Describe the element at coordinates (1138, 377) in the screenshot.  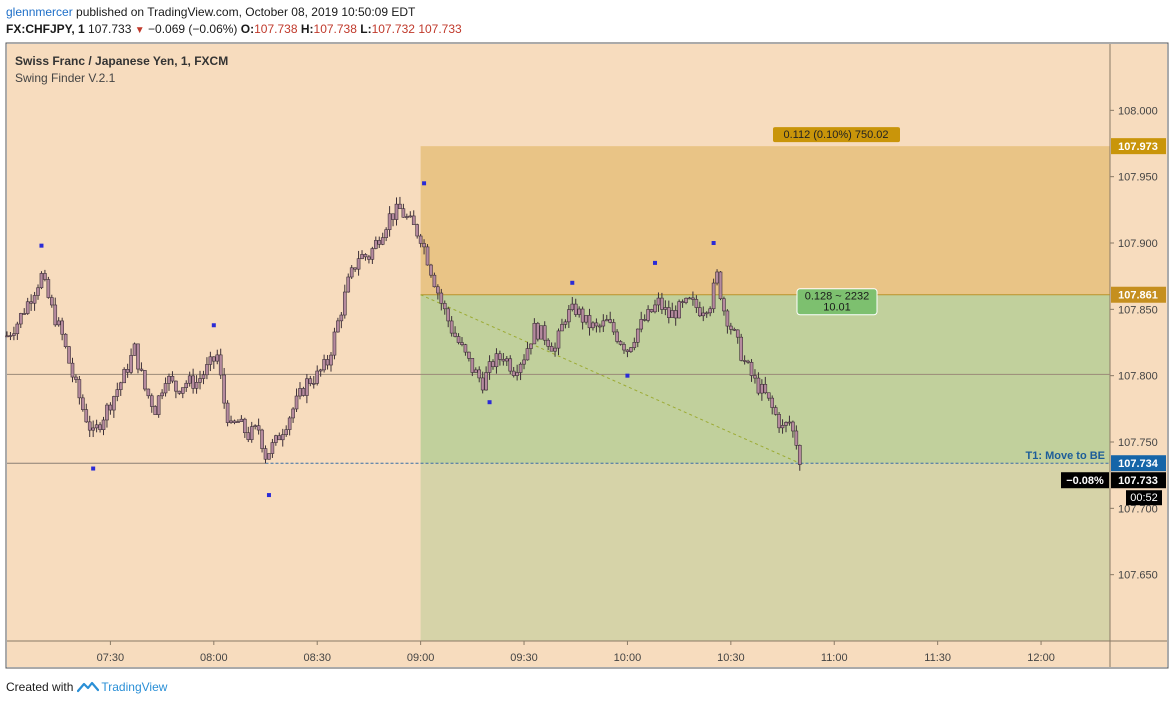
I see `y-tick-label: 107.800` at that location.